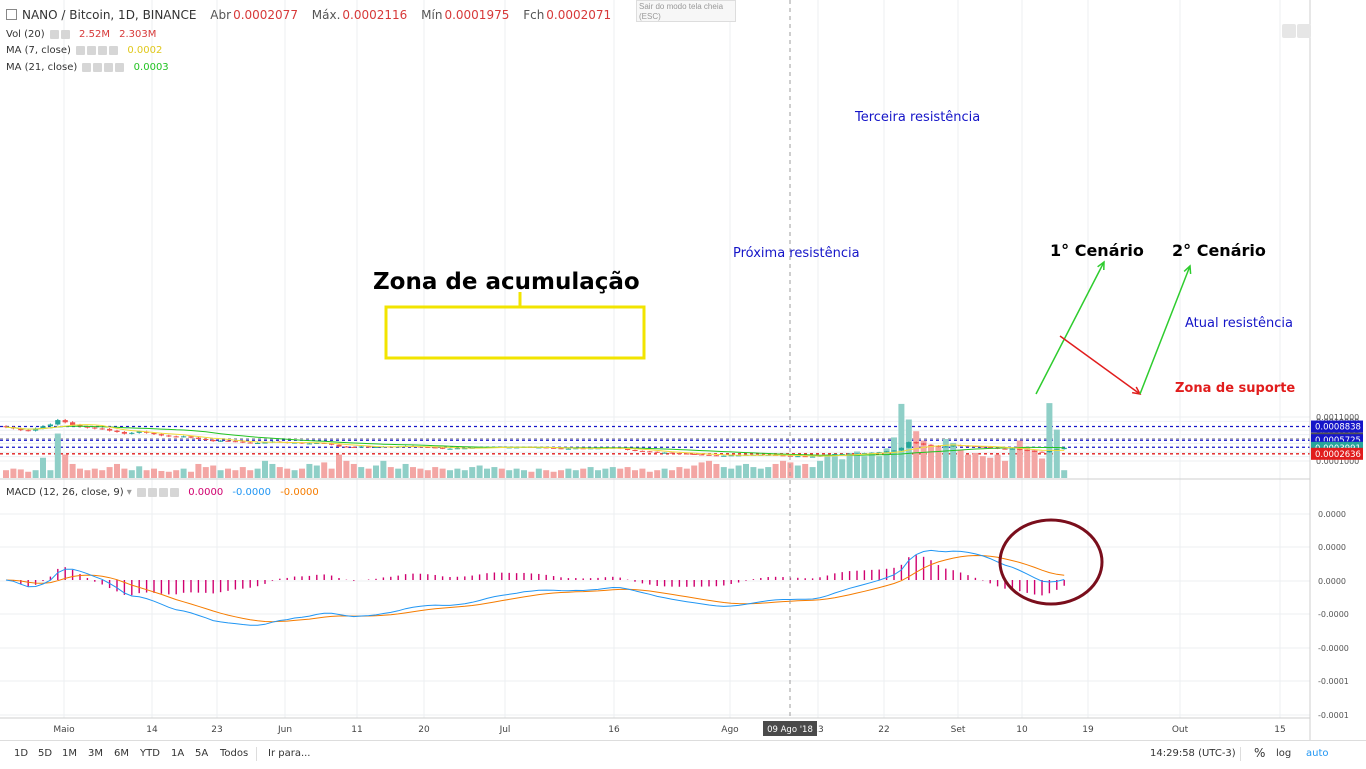 This screenshot has width=1366, height=769. What do you see at coordinates (129, 492) in the screenshot?
I see `chevron-down-icon: ▾` at bounding box center [129, 492].